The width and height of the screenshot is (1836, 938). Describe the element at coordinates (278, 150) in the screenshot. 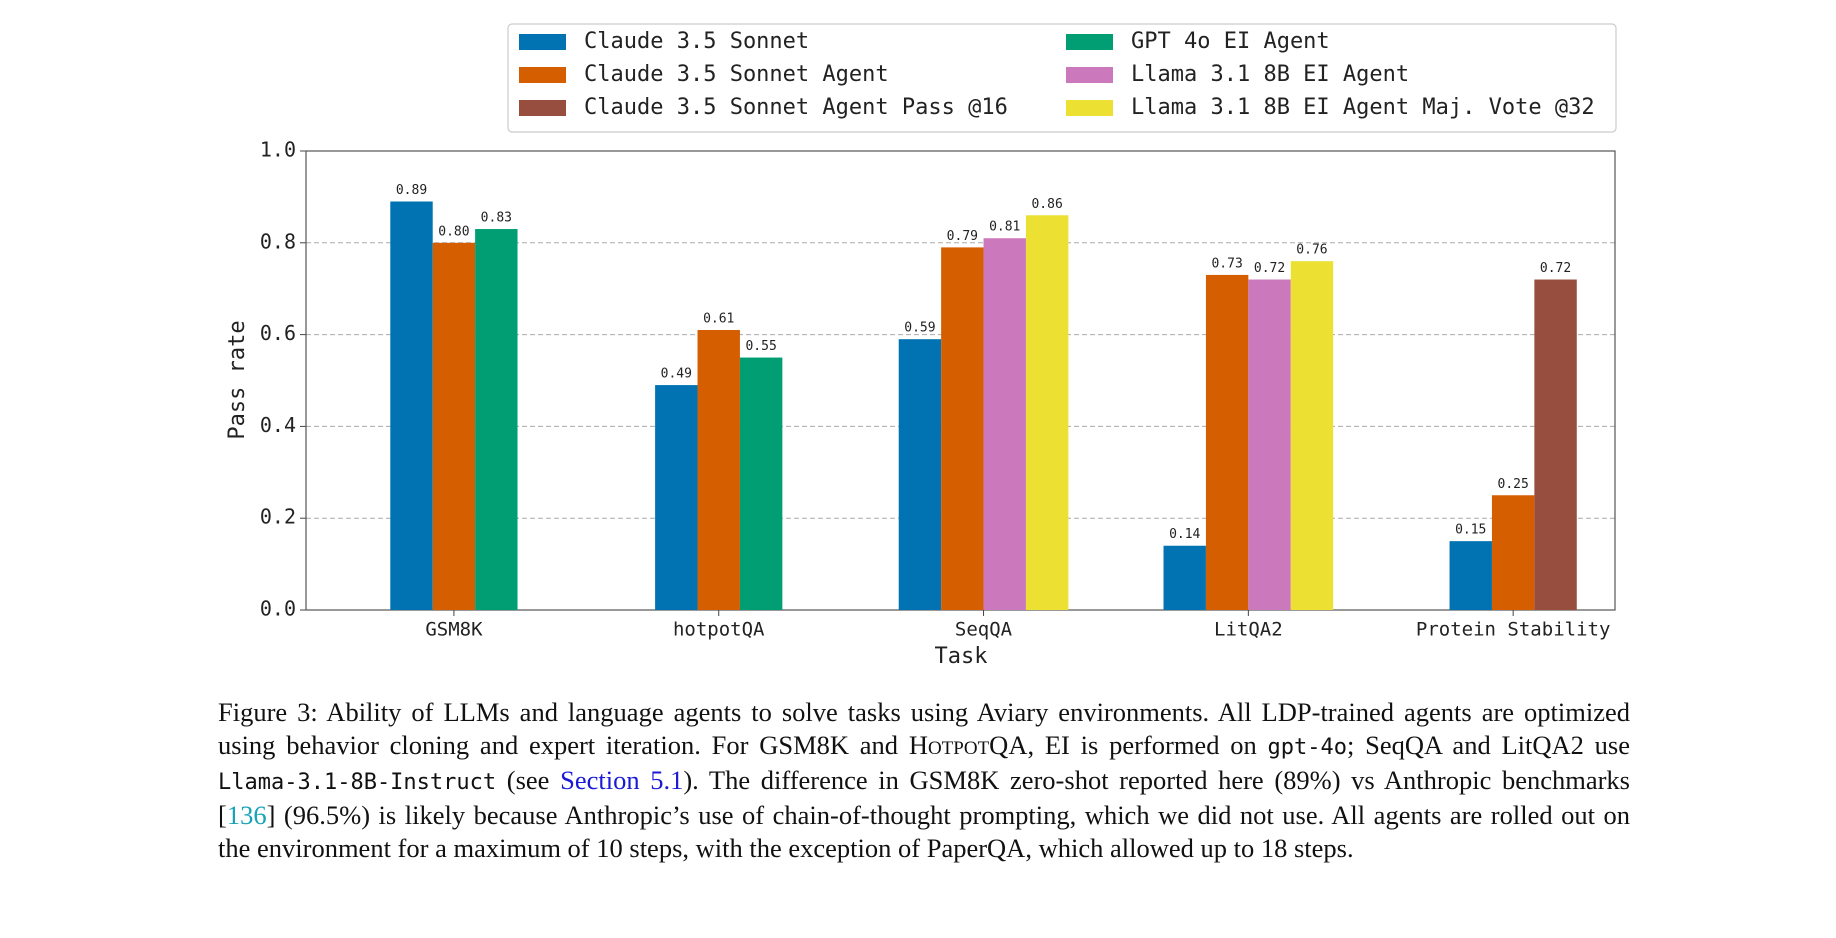

I see `y-tick-label: 1.0` at that location.